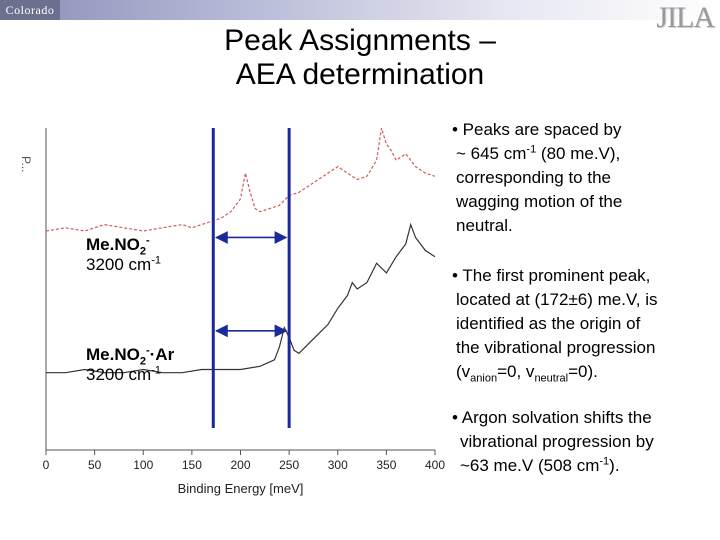  Describe the element at coordinates (143, 465) in the screenshot. I see `x-tick-label: 100` at that location.